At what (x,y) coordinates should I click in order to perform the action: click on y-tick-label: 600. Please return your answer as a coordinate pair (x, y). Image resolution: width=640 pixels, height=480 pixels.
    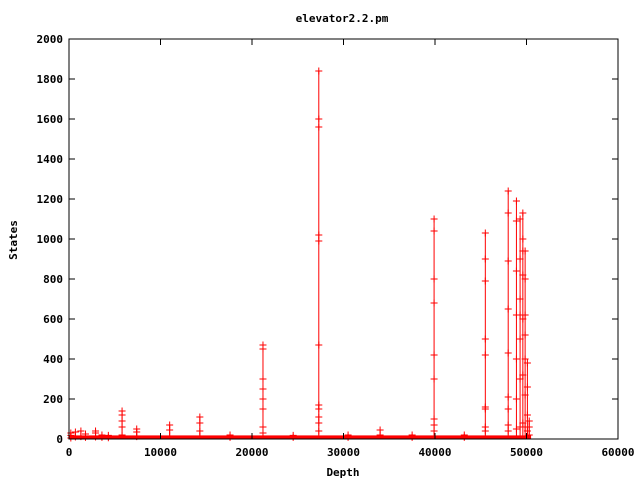
    Looking at the image, I should click on (53, 319).